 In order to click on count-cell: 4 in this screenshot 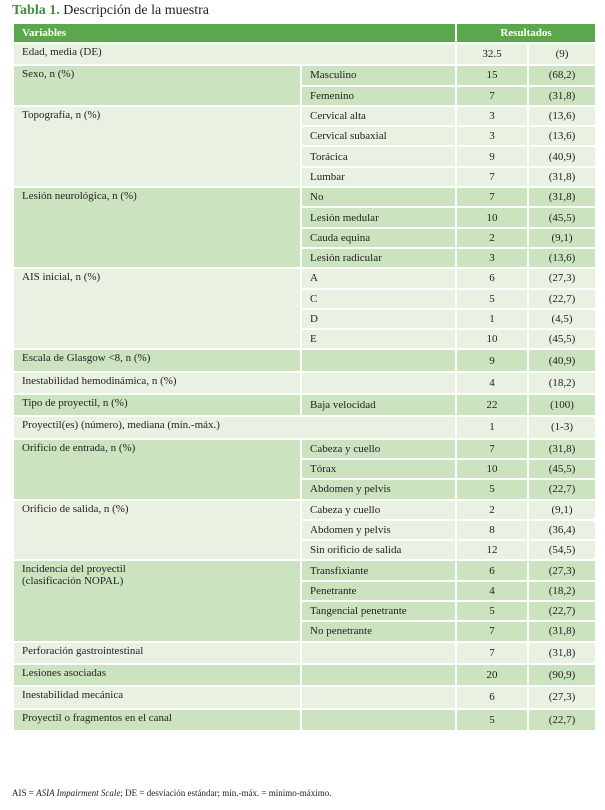, I will do `click(492, 591)`.